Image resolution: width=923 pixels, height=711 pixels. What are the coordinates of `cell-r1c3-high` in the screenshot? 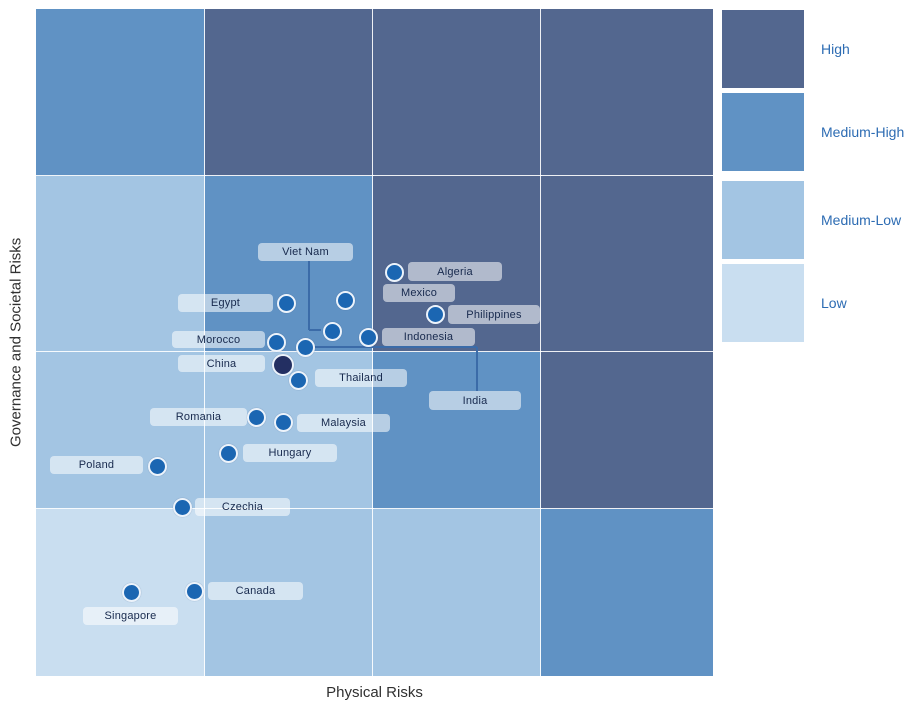 It's located at (457, 92).